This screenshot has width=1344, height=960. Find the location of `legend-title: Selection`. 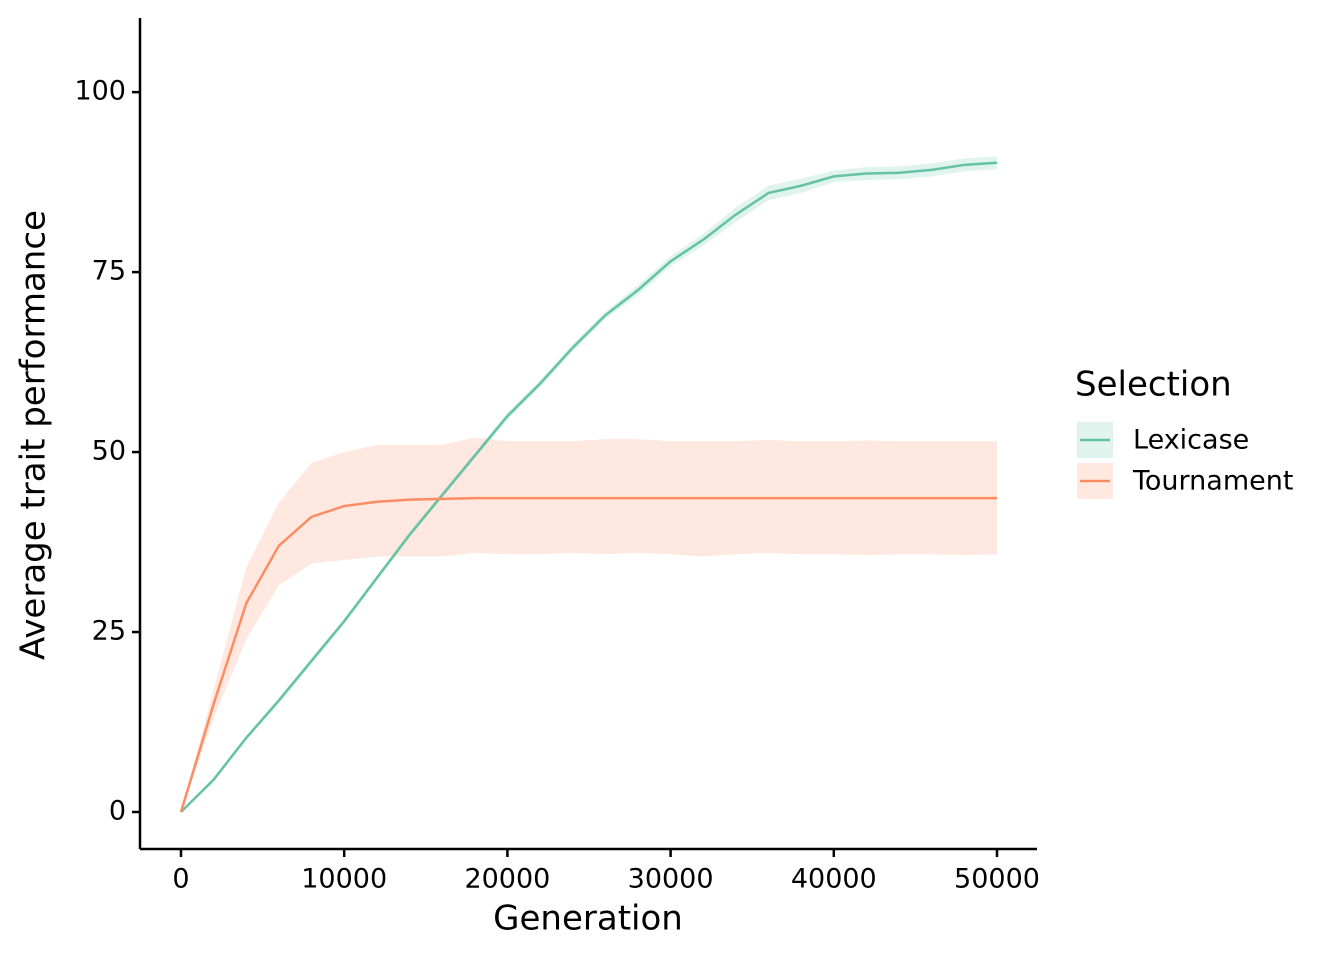

legend-title: Selection is located at coordinates (1153, 385).